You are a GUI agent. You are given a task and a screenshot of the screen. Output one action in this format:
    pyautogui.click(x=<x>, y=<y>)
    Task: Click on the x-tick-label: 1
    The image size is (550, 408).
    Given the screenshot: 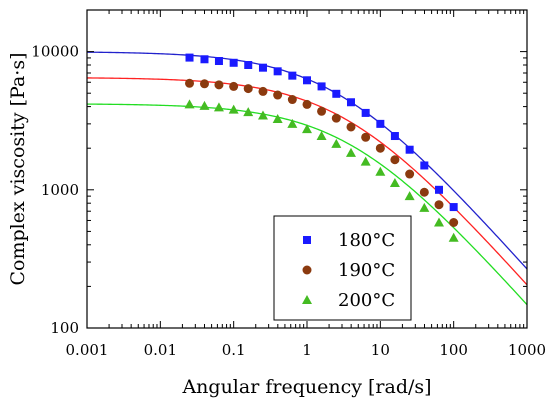 What is the action you would take?
    pyautogui.click(x=307, y=350)
    